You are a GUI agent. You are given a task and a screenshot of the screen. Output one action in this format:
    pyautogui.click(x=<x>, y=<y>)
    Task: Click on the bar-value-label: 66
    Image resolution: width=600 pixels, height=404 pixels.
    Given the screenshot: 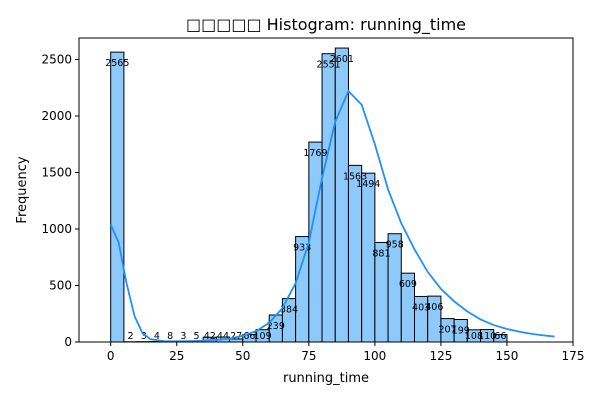 What is the action you would take?
    pyautogui.click(x=500, y=336)
    